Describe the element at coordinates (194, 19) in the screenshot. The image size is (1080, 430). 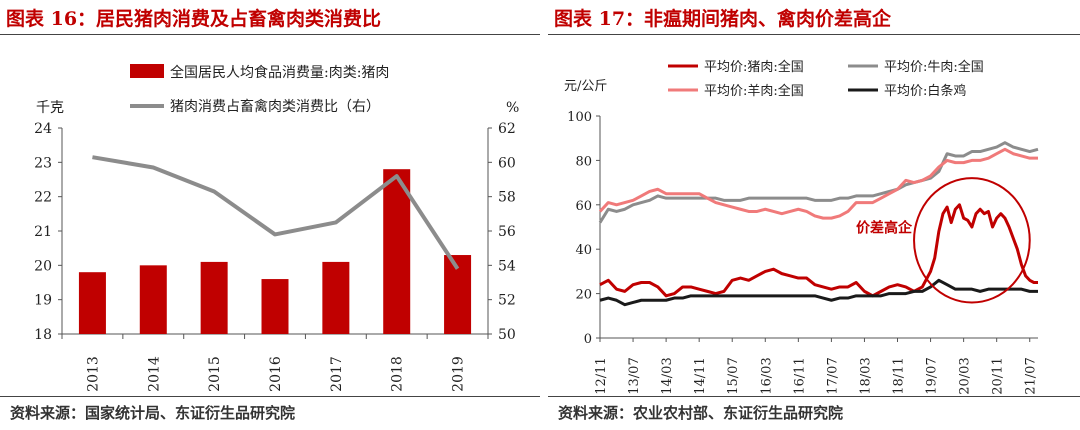
I see `chart-title: 图表 16：居民猪肉消费及占畜禽肉类消费比` at that location.